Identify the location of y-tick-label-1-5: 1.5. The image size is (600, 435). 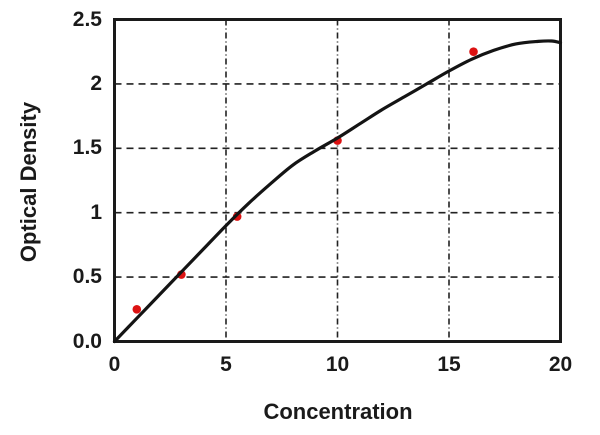
(87, 148).